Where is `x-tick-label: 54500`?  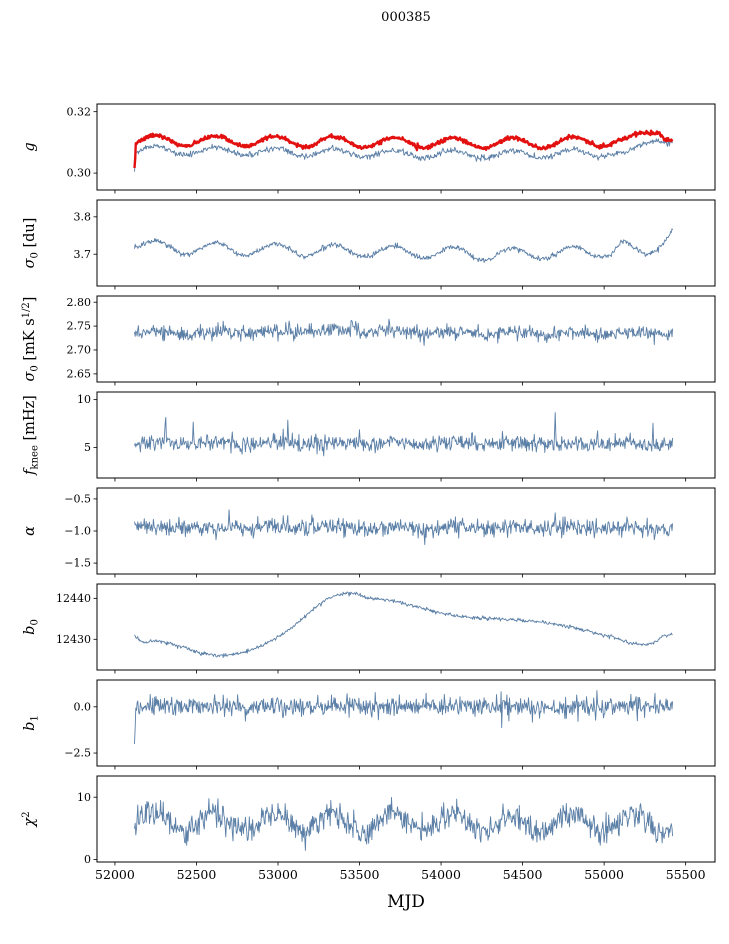
x-tick-label: 54500 is located at coordinates (523, 874).